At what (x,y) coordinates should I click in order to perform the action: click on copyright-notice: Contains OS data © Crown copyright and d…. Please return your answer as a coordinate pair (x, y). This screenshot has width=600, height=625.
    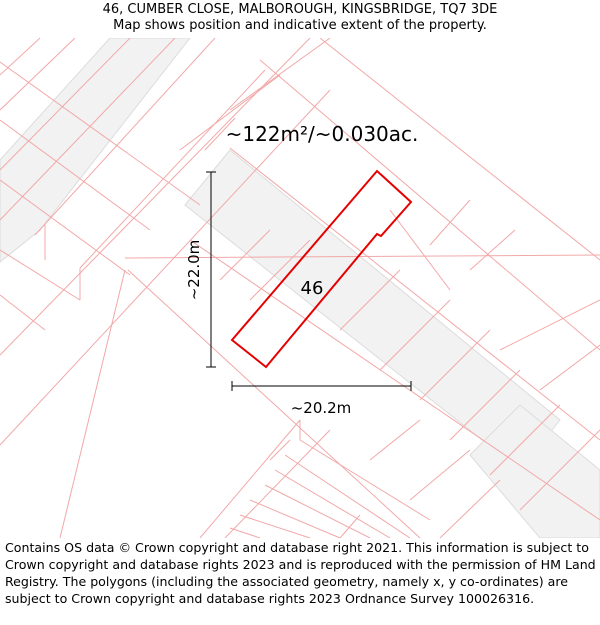
    Looking at the image, I should click on (300, 573).